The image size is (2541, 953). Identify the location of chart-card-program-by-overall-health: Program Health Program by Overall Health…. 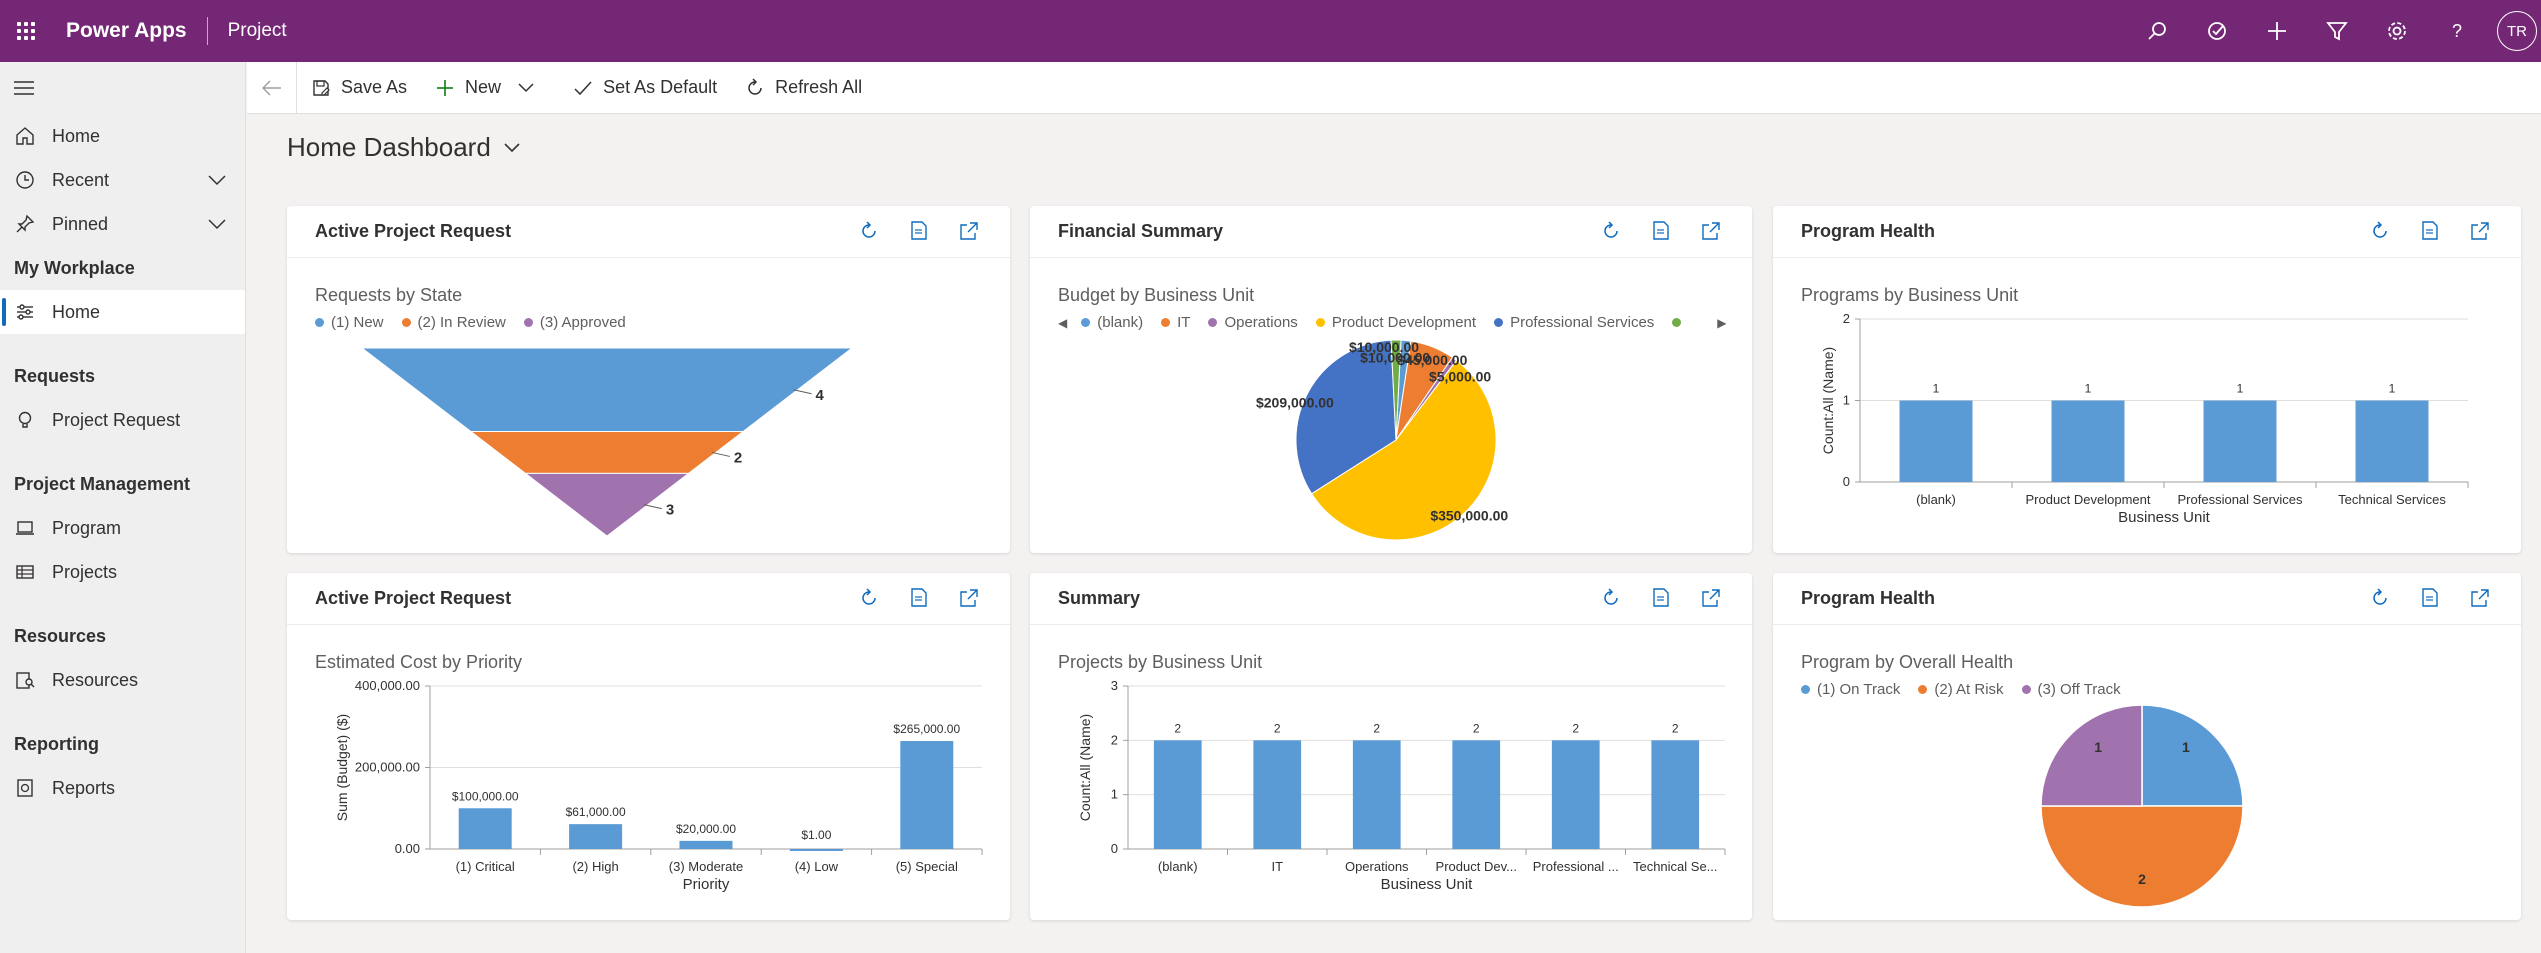
(2147, 746).